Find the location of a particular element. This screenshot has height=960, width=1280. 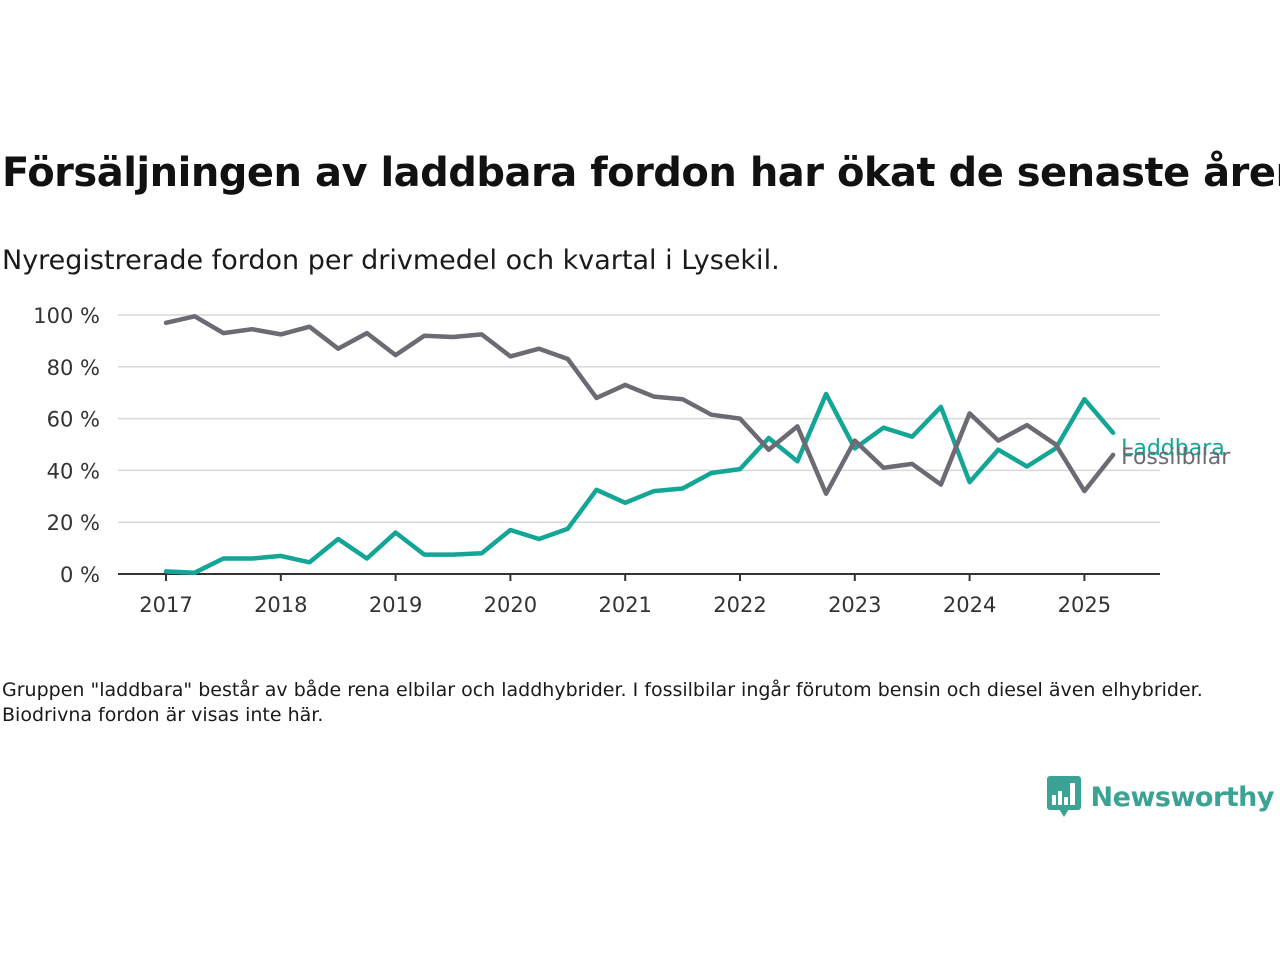

y-tick-label: 80 % is located at coordinates (73, 368).